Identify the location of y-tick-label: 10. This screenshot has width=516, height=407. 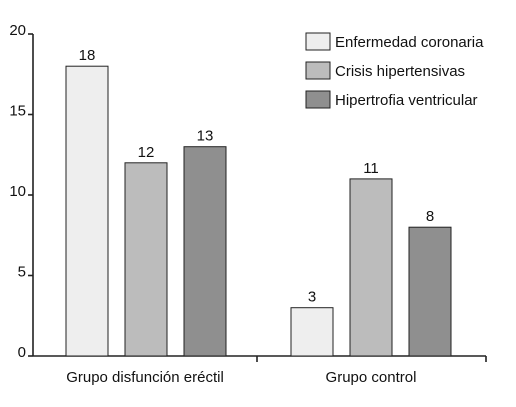
(17, 191).